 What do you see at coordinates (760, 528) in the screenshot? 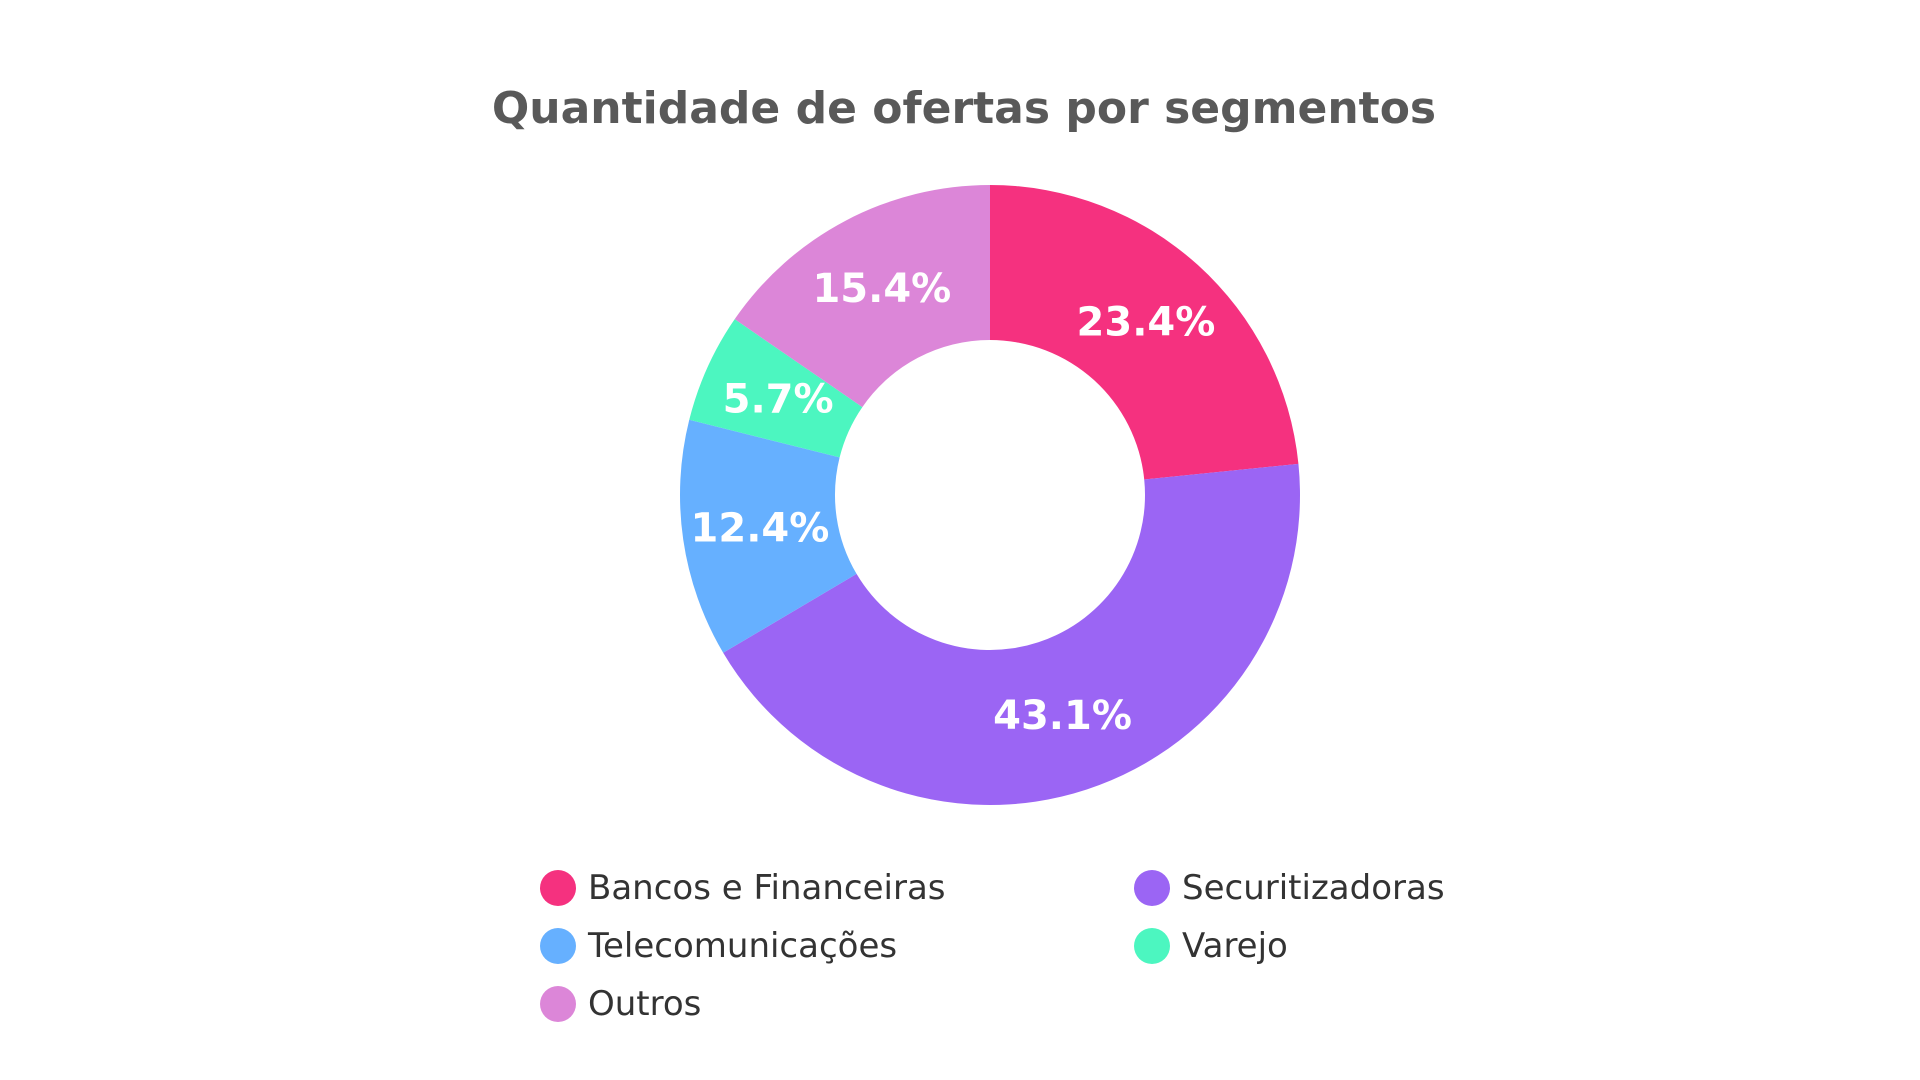
I see `data-label-telecomunicacoes: 12.4%` at bounding box center [760, 528].